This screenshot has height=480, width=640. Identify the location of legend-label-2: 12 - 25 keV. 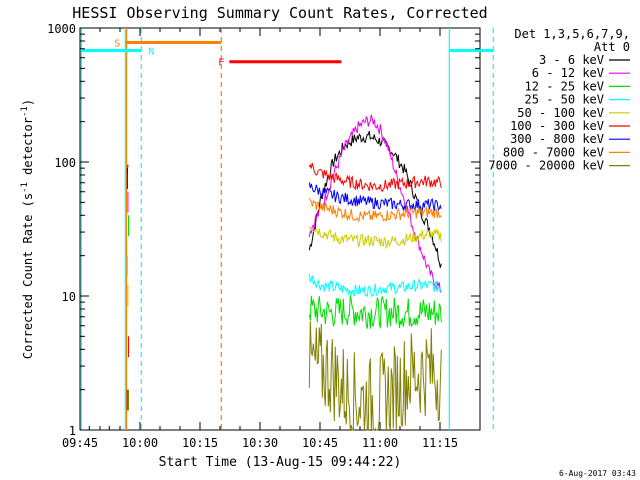
(564, 86).